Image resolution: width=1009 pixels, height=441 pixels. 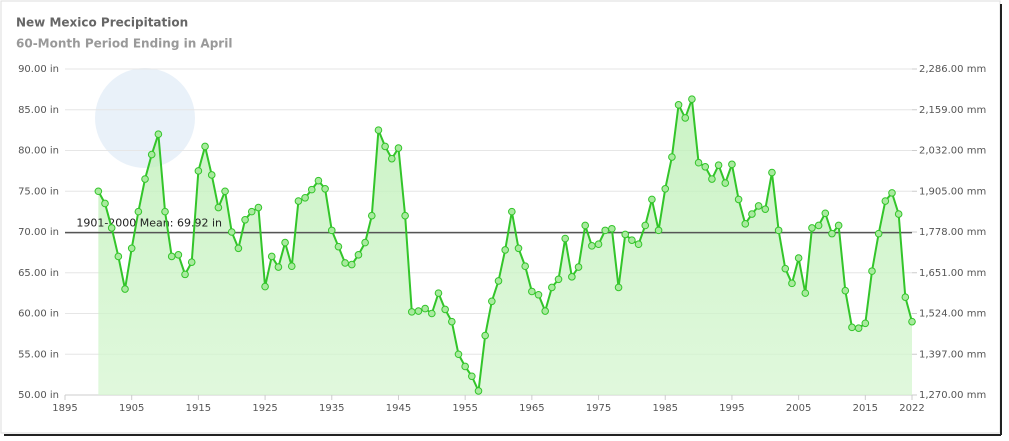 What do you see at coordinates (952, 232) in the screenshot?
I see `y2-tick-label: 1,778.00 mm` at bounding box center [952, 232].